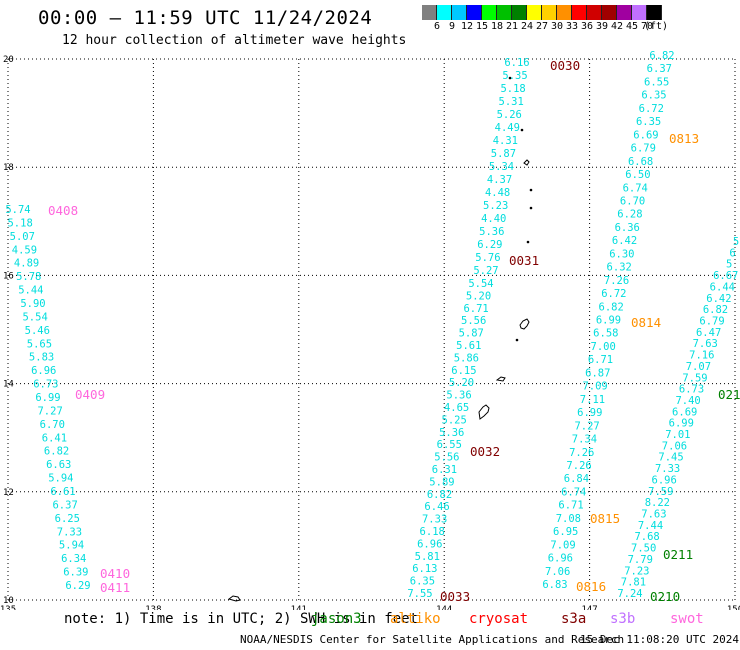 This screenshot has height=650, width=740. I want to click on legend-label: 6, so click(437, 26).